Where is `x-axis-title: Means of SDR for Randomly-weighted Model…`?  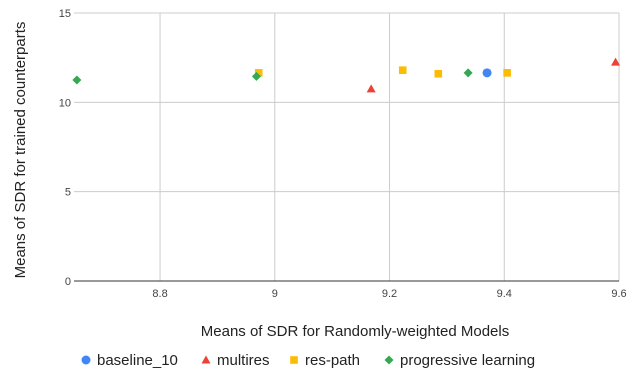 x-axis-title: Means of SDR for Randomly-weighted Model… is located at coordinates (355, 331).